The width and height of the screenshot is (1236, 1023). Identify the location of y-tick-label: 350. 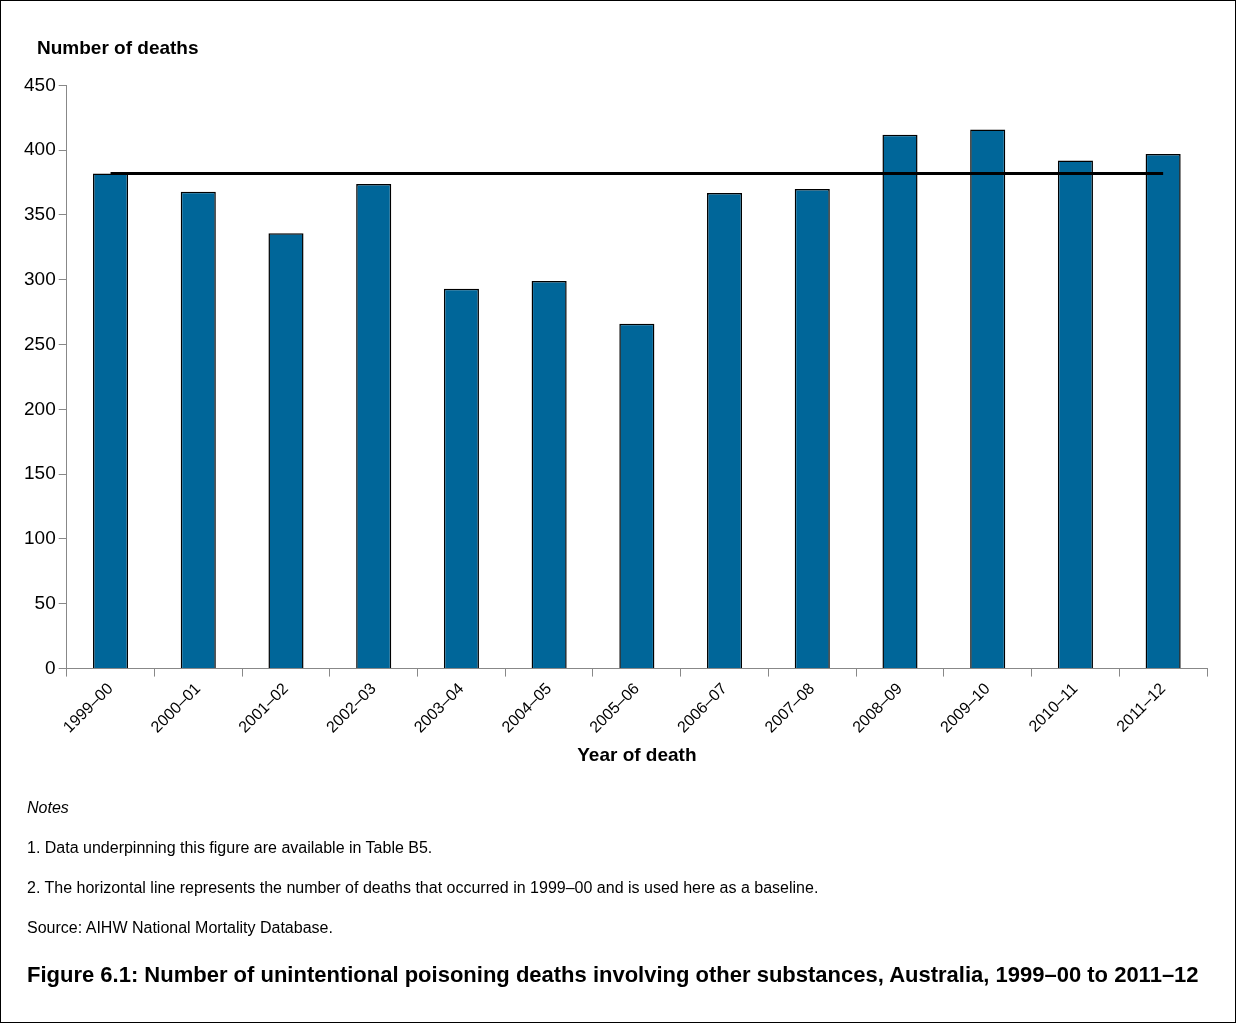
(40, 214).